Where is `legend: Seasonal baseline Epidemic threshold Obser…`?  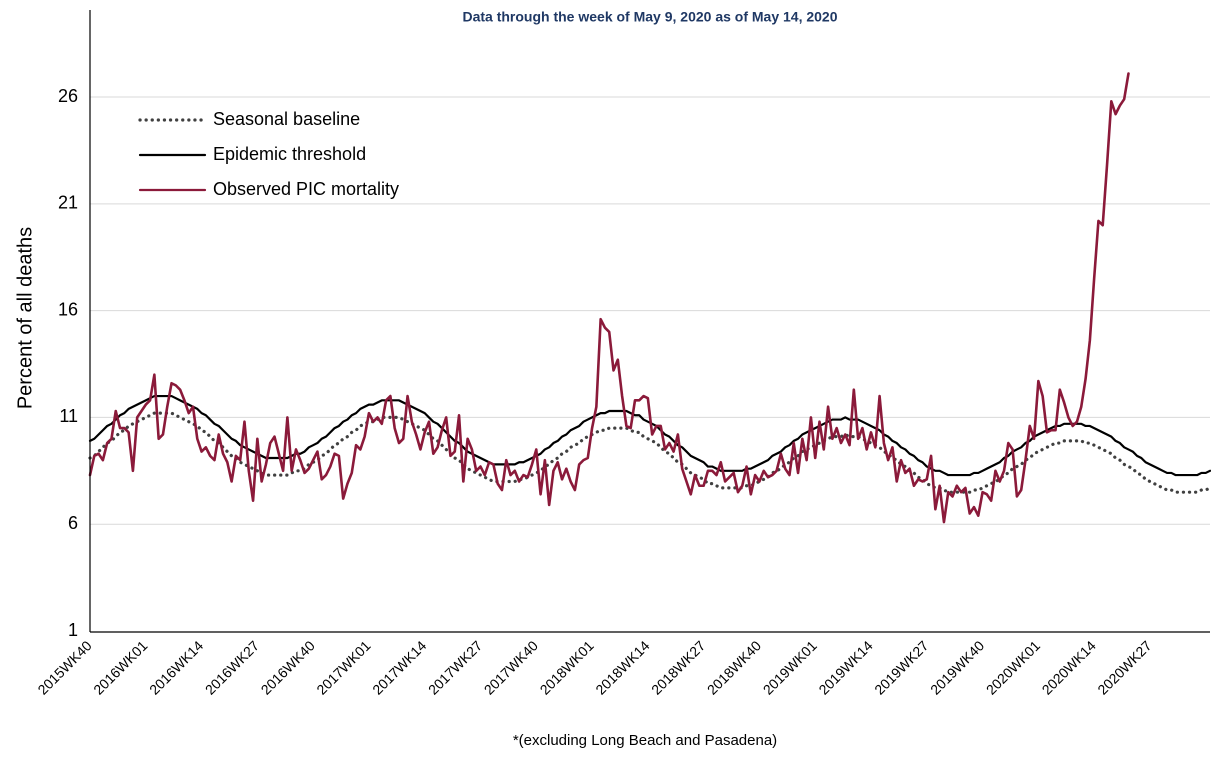
legend: Seasonal baseline Epidemic threshold Obser… is located at coordinates (268, 154).